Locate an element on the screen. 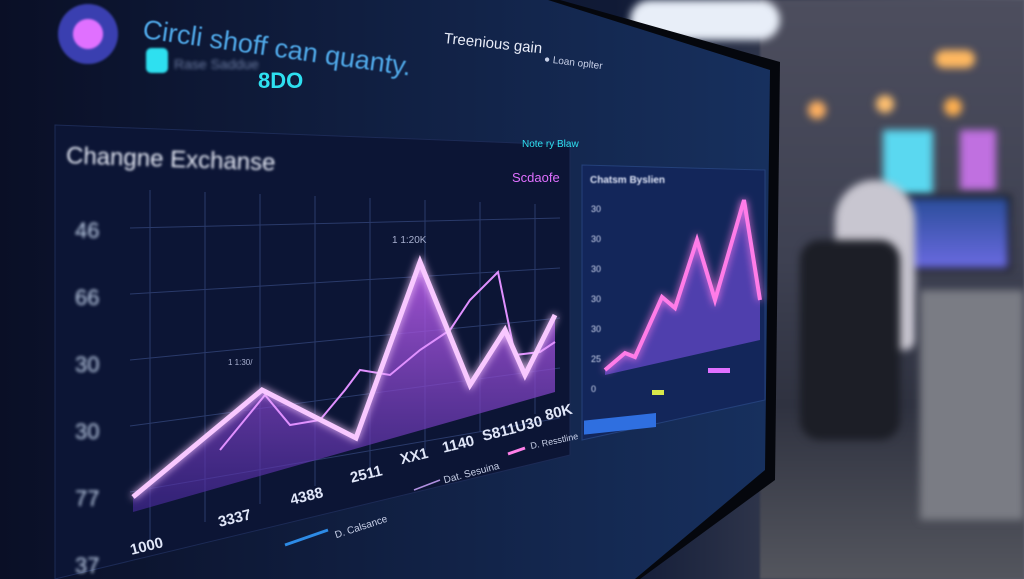 The height and width of the screenshot is (579, 1024). status-icon is located at coordinates (157, 60).